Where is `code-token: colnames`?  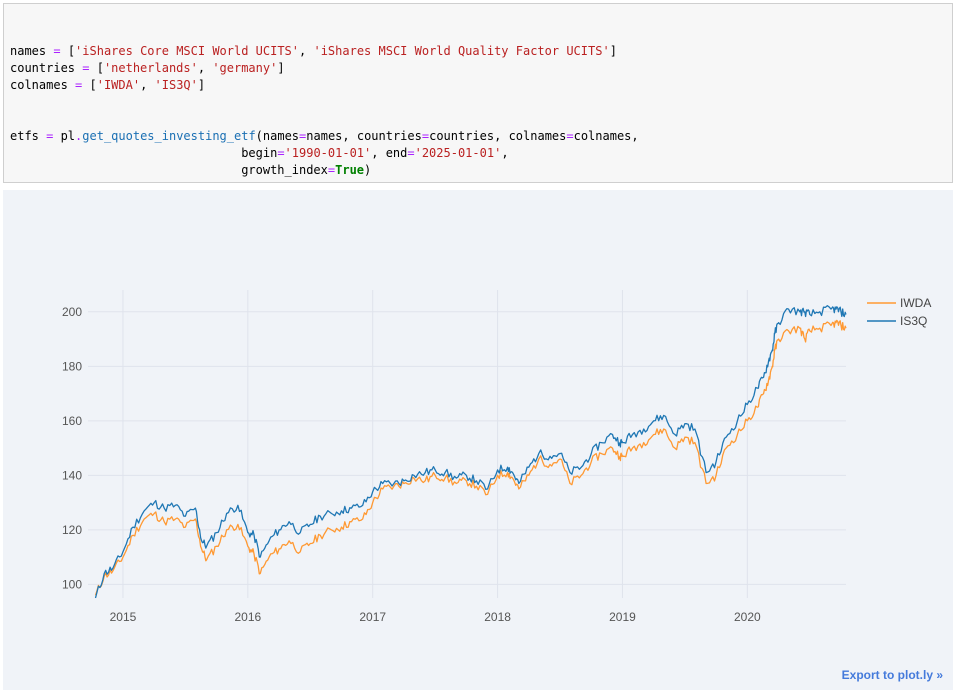 code-token: colnames is located at coordinates (43, 85).